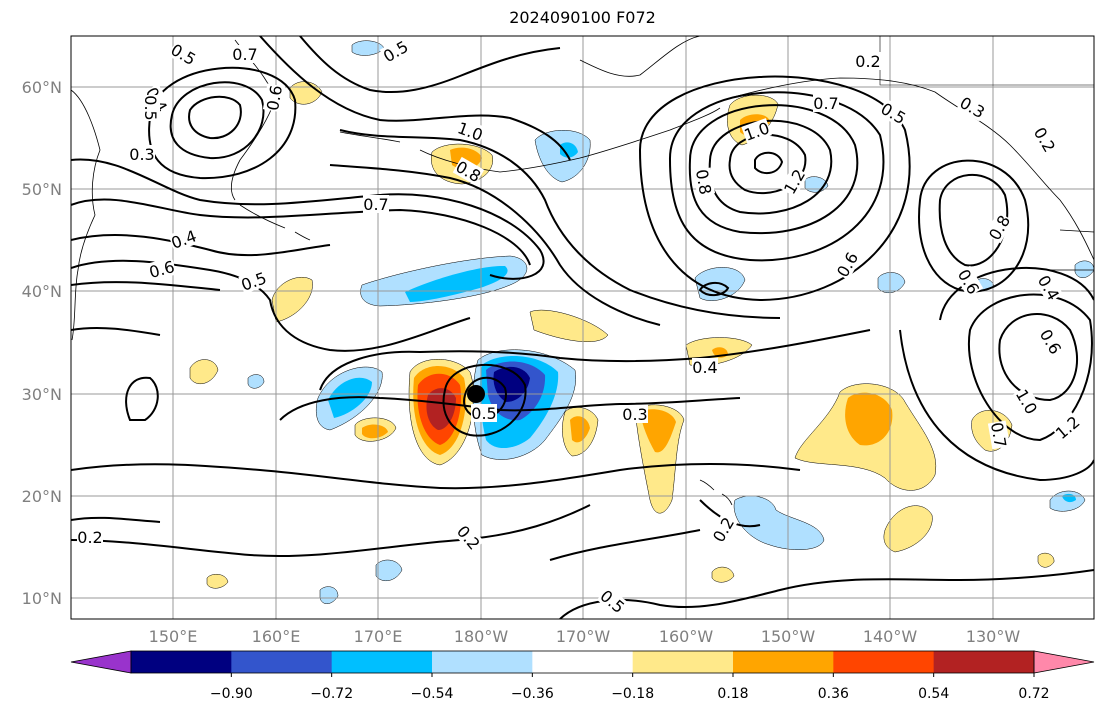  Describe the element at coordinates (794, 182) in the screenshot. I see `svg-text: 1.2` at that location.